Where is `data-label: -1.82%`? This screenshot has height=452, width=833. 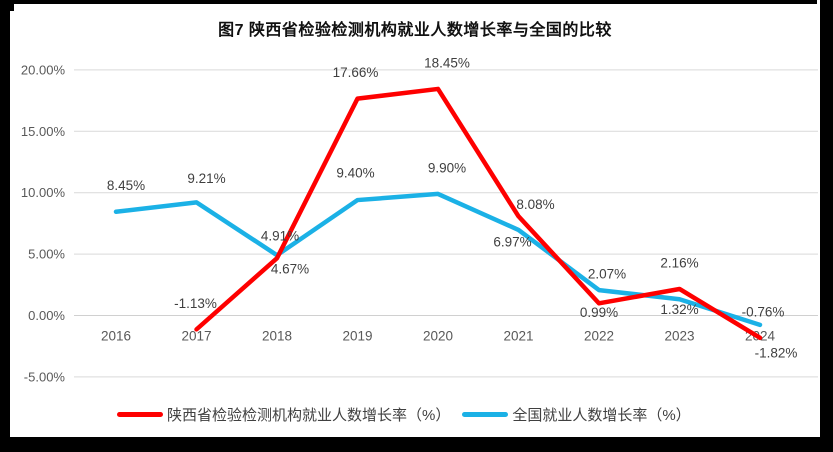 data-label: -1.82% is located at coordinates (776, 352).